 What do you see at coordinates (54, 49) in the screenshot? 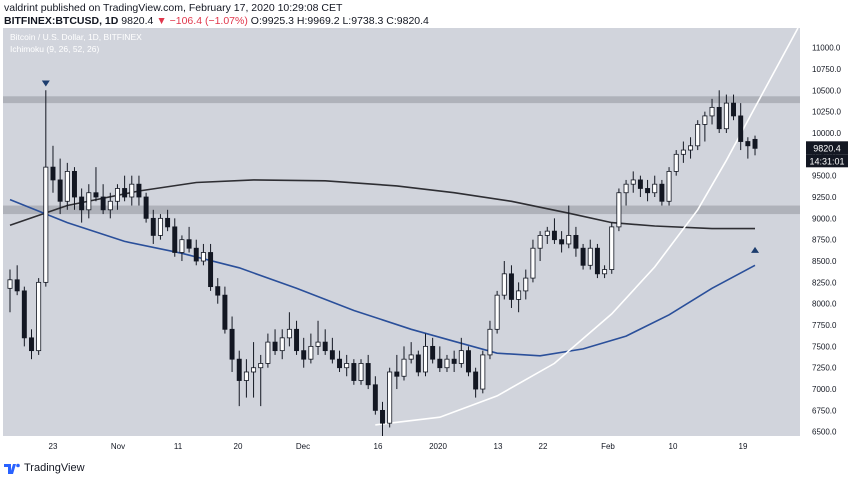
I see `indicator-legend: Ichimoku (9, 26, 52, 26)` at bounding box center [54, 49].